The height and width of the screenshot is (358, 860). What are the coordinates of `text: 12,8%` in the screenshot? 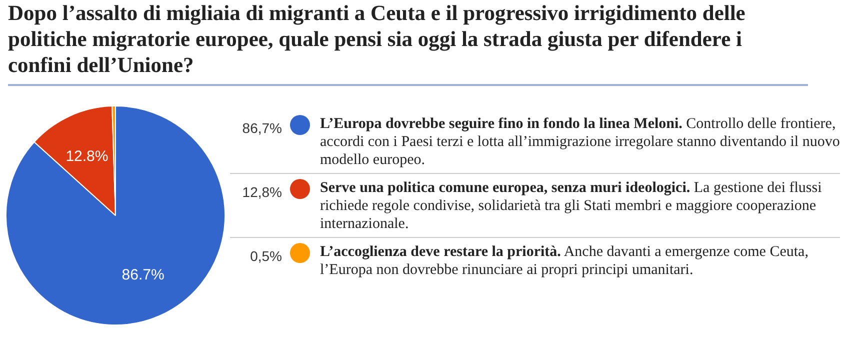 It's located at (261, 192).